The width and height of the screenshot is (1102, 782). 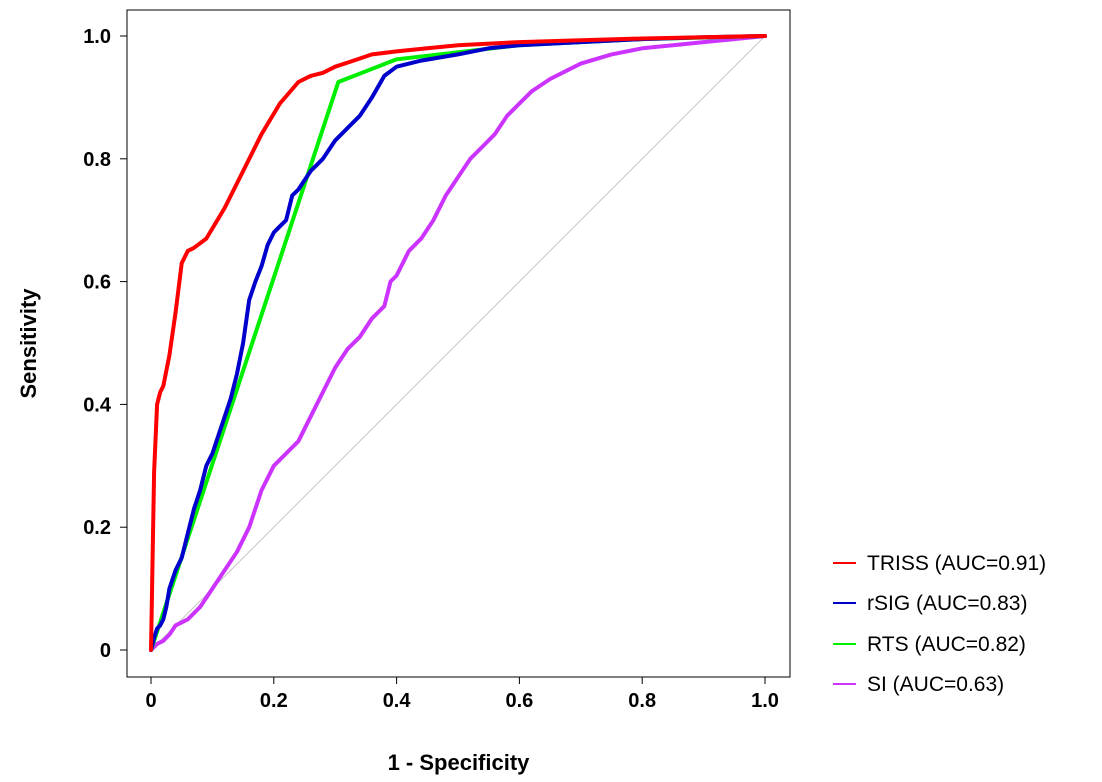 What do you see at coordinates (935, 684) in the screenshot?
I see `legend-label-si: SI (AUC=0.63)` at bounding box center [935, 684].